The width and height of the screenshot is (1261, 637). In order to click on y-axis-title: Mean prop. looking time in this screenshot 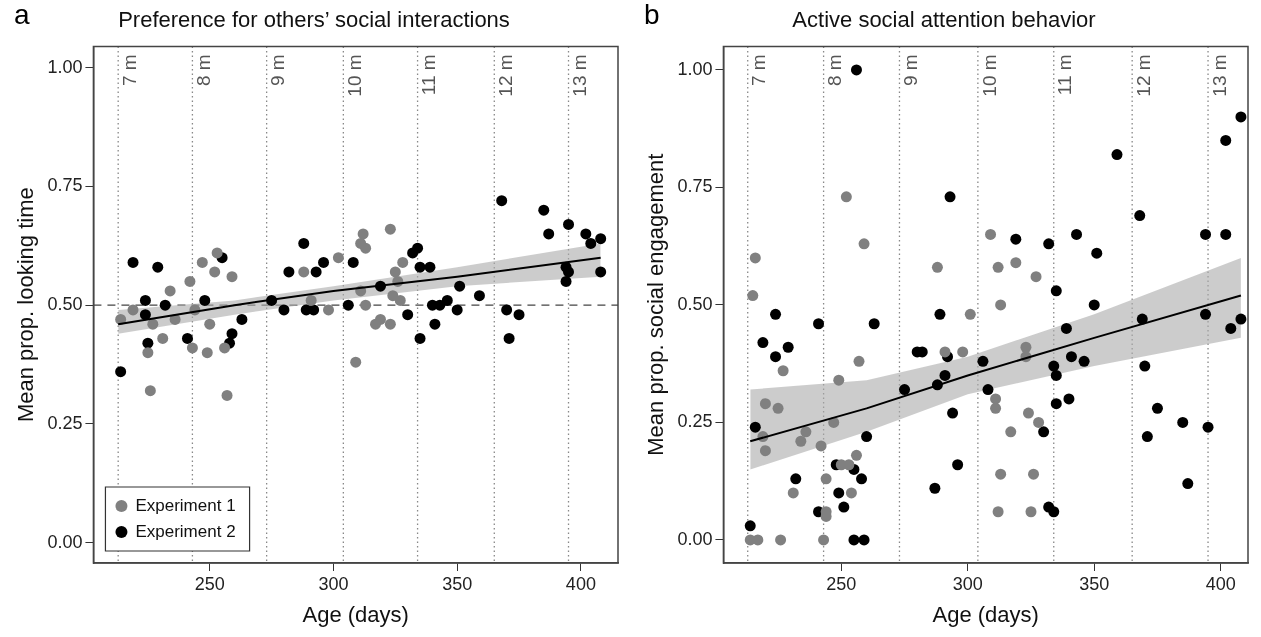, I will do `click(26, 305)`.